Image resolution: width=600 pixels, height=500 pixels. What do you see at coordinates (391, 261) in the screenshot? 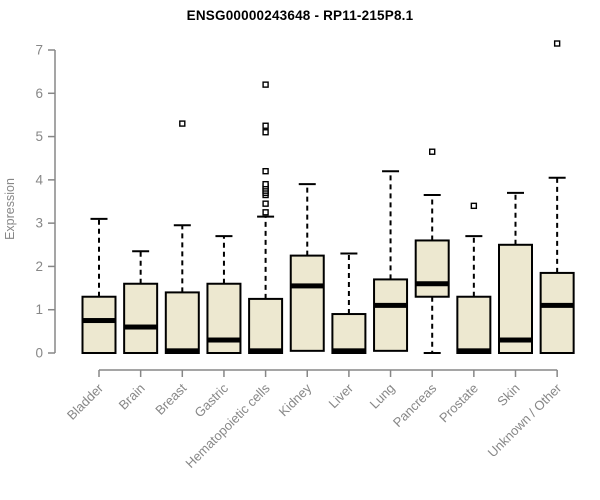
I see `box-lung` at bounding box center [391, 261].